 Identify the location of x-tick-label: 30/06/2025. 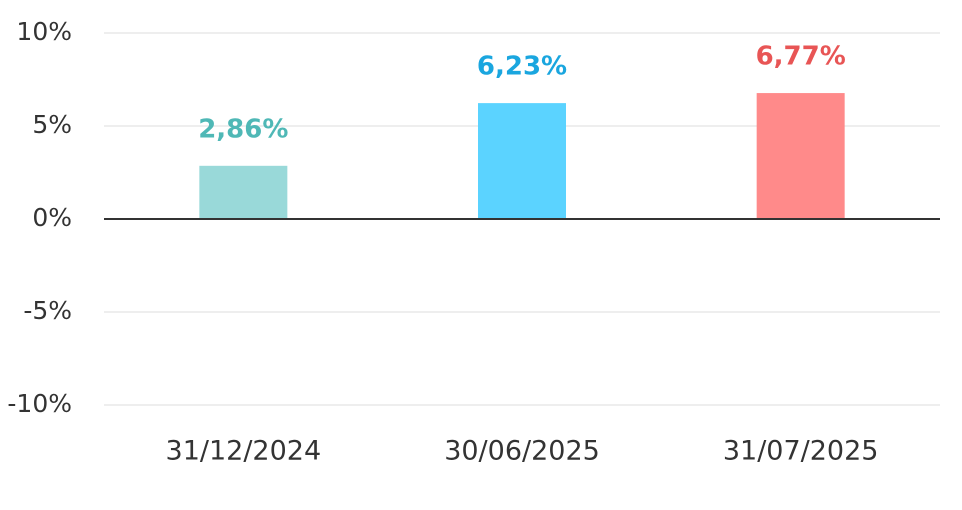
(522, 451).